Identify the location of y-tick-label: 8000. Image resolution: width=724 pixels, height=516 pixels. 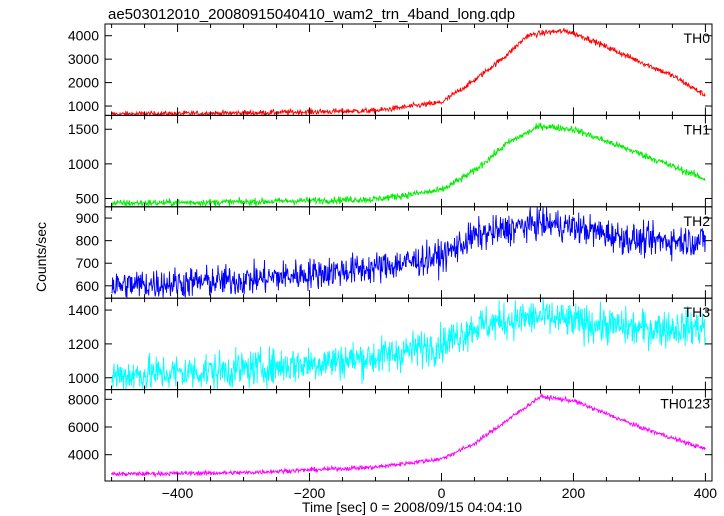
(83, 399).